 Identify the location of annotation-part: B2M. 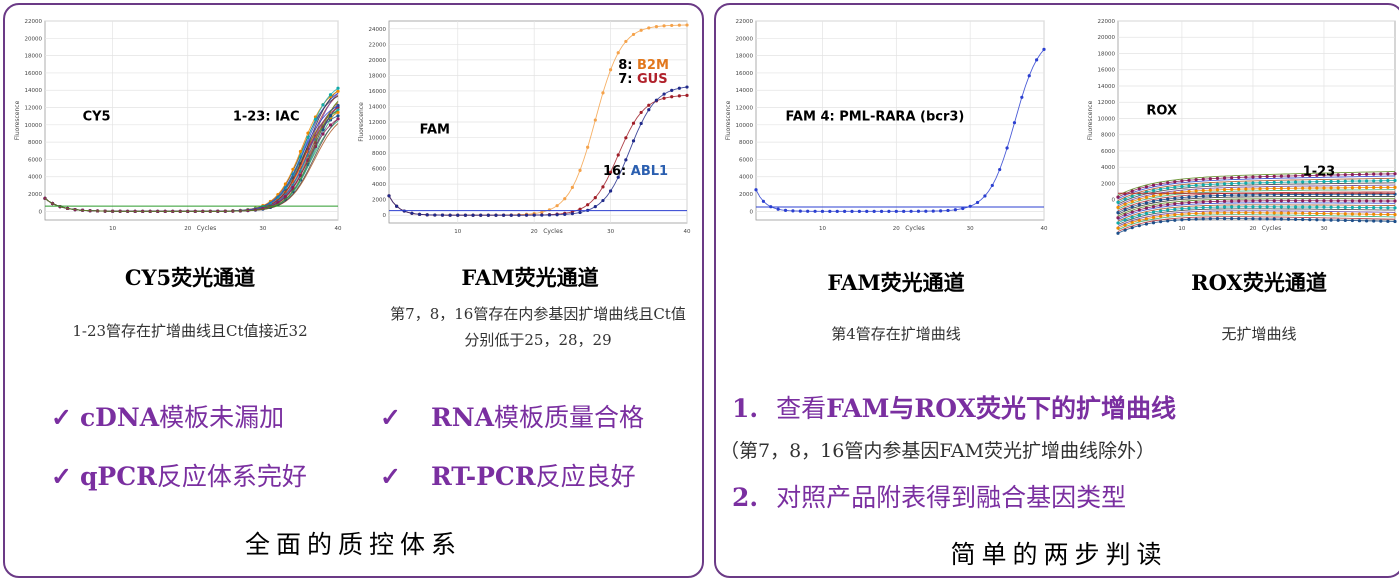
(653, 65).